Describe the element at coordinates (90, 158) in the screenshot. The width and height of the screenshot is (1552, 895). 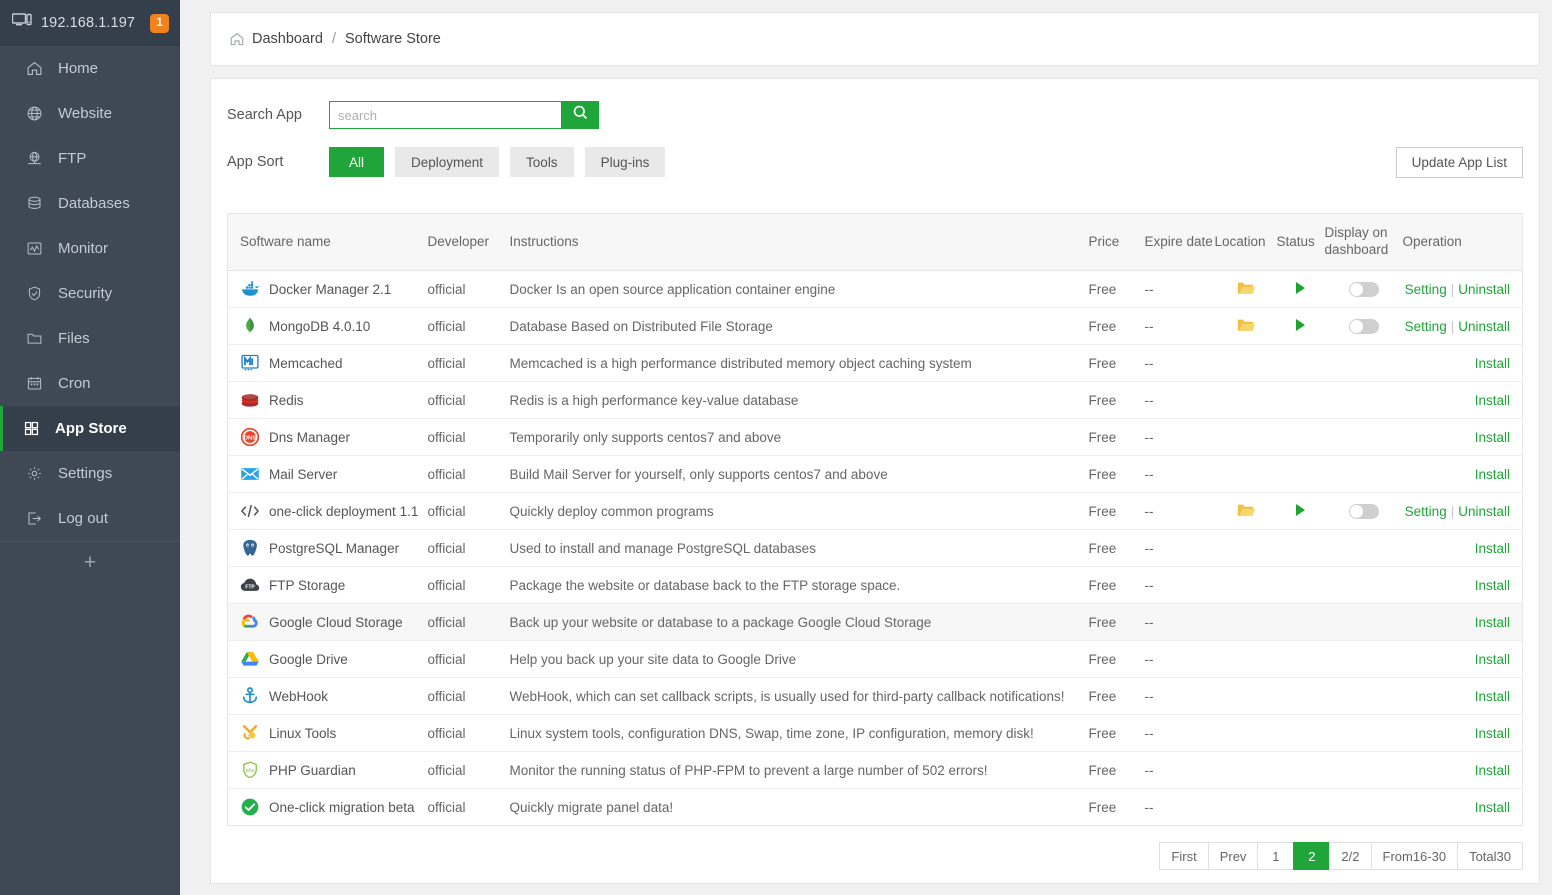
I see `sidebar-item-ftp: FTP` at that location.